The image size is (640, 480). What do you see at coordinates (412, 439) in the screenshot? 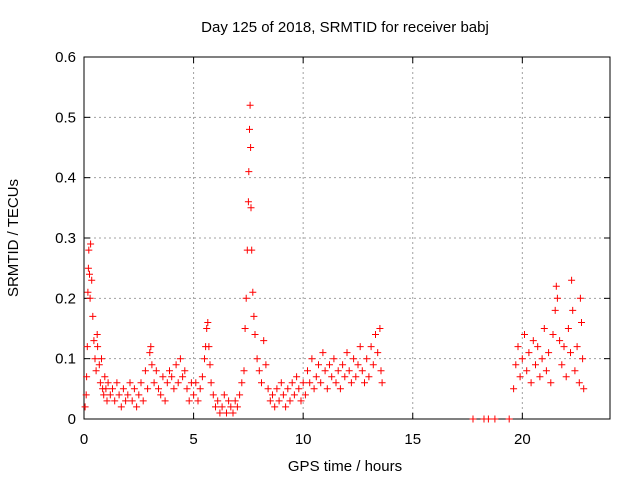
I see `x-tick-label: 15` at bounding box center [412, 439].